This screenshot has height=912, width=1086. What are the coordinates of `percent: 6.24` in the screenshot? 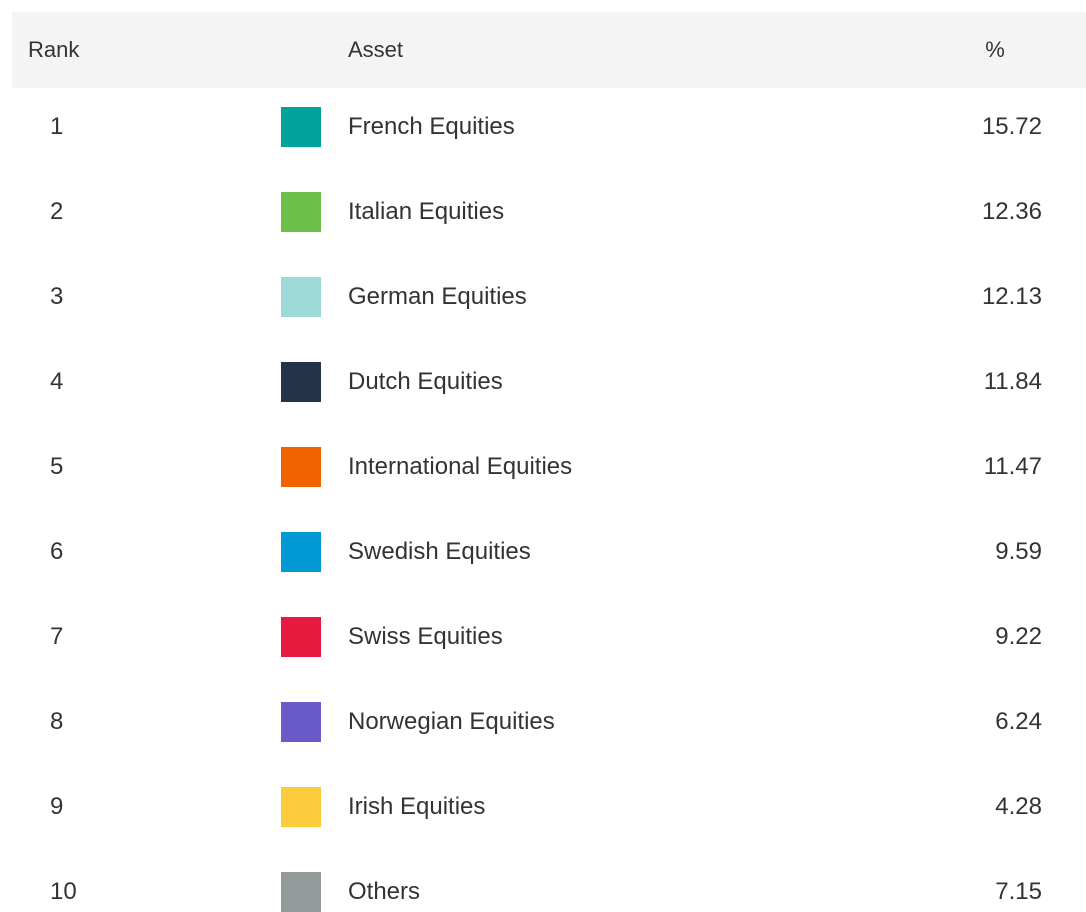 It's located at (1018, 721).